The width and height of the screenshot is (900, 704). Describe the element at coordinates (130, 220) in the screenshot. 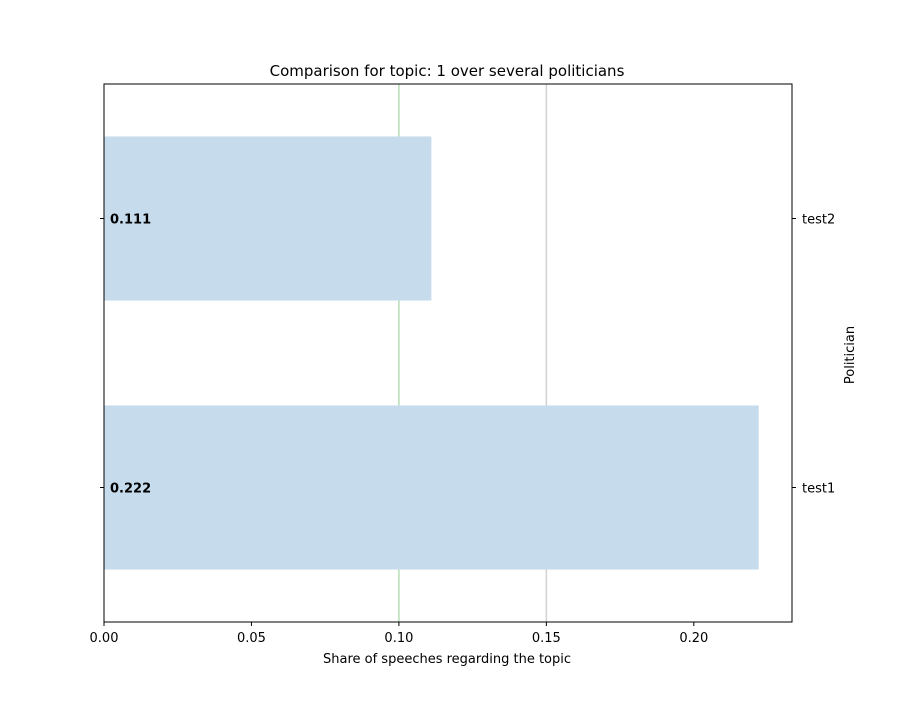

I see `value-label-test2: 0.111` at that location.